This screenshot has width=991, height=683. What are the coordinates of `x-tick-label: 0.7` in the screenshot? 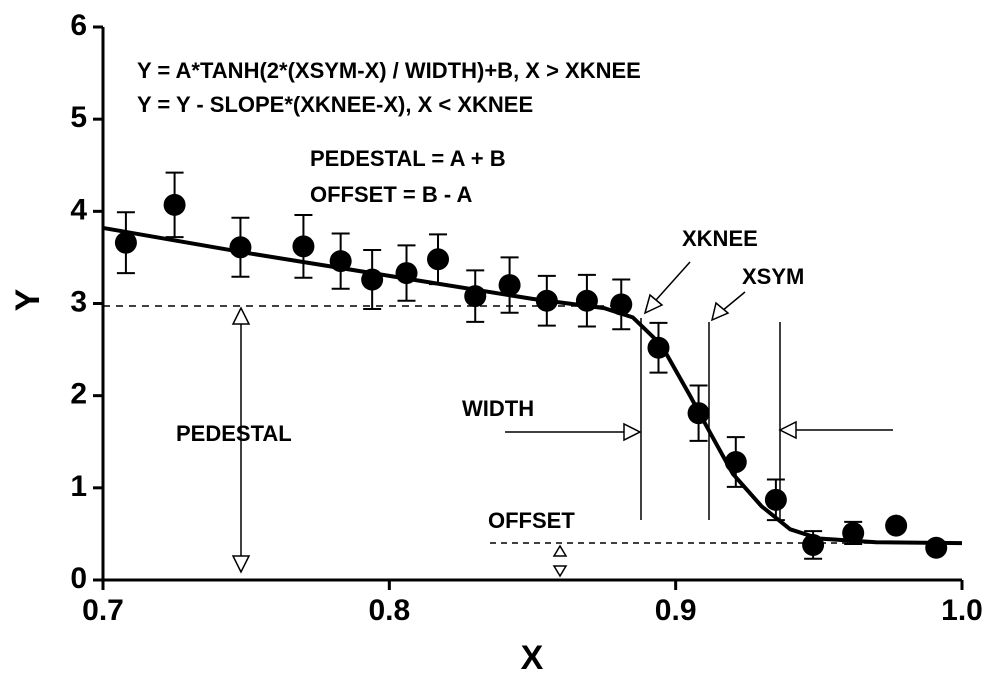 It's located at (103, 610).